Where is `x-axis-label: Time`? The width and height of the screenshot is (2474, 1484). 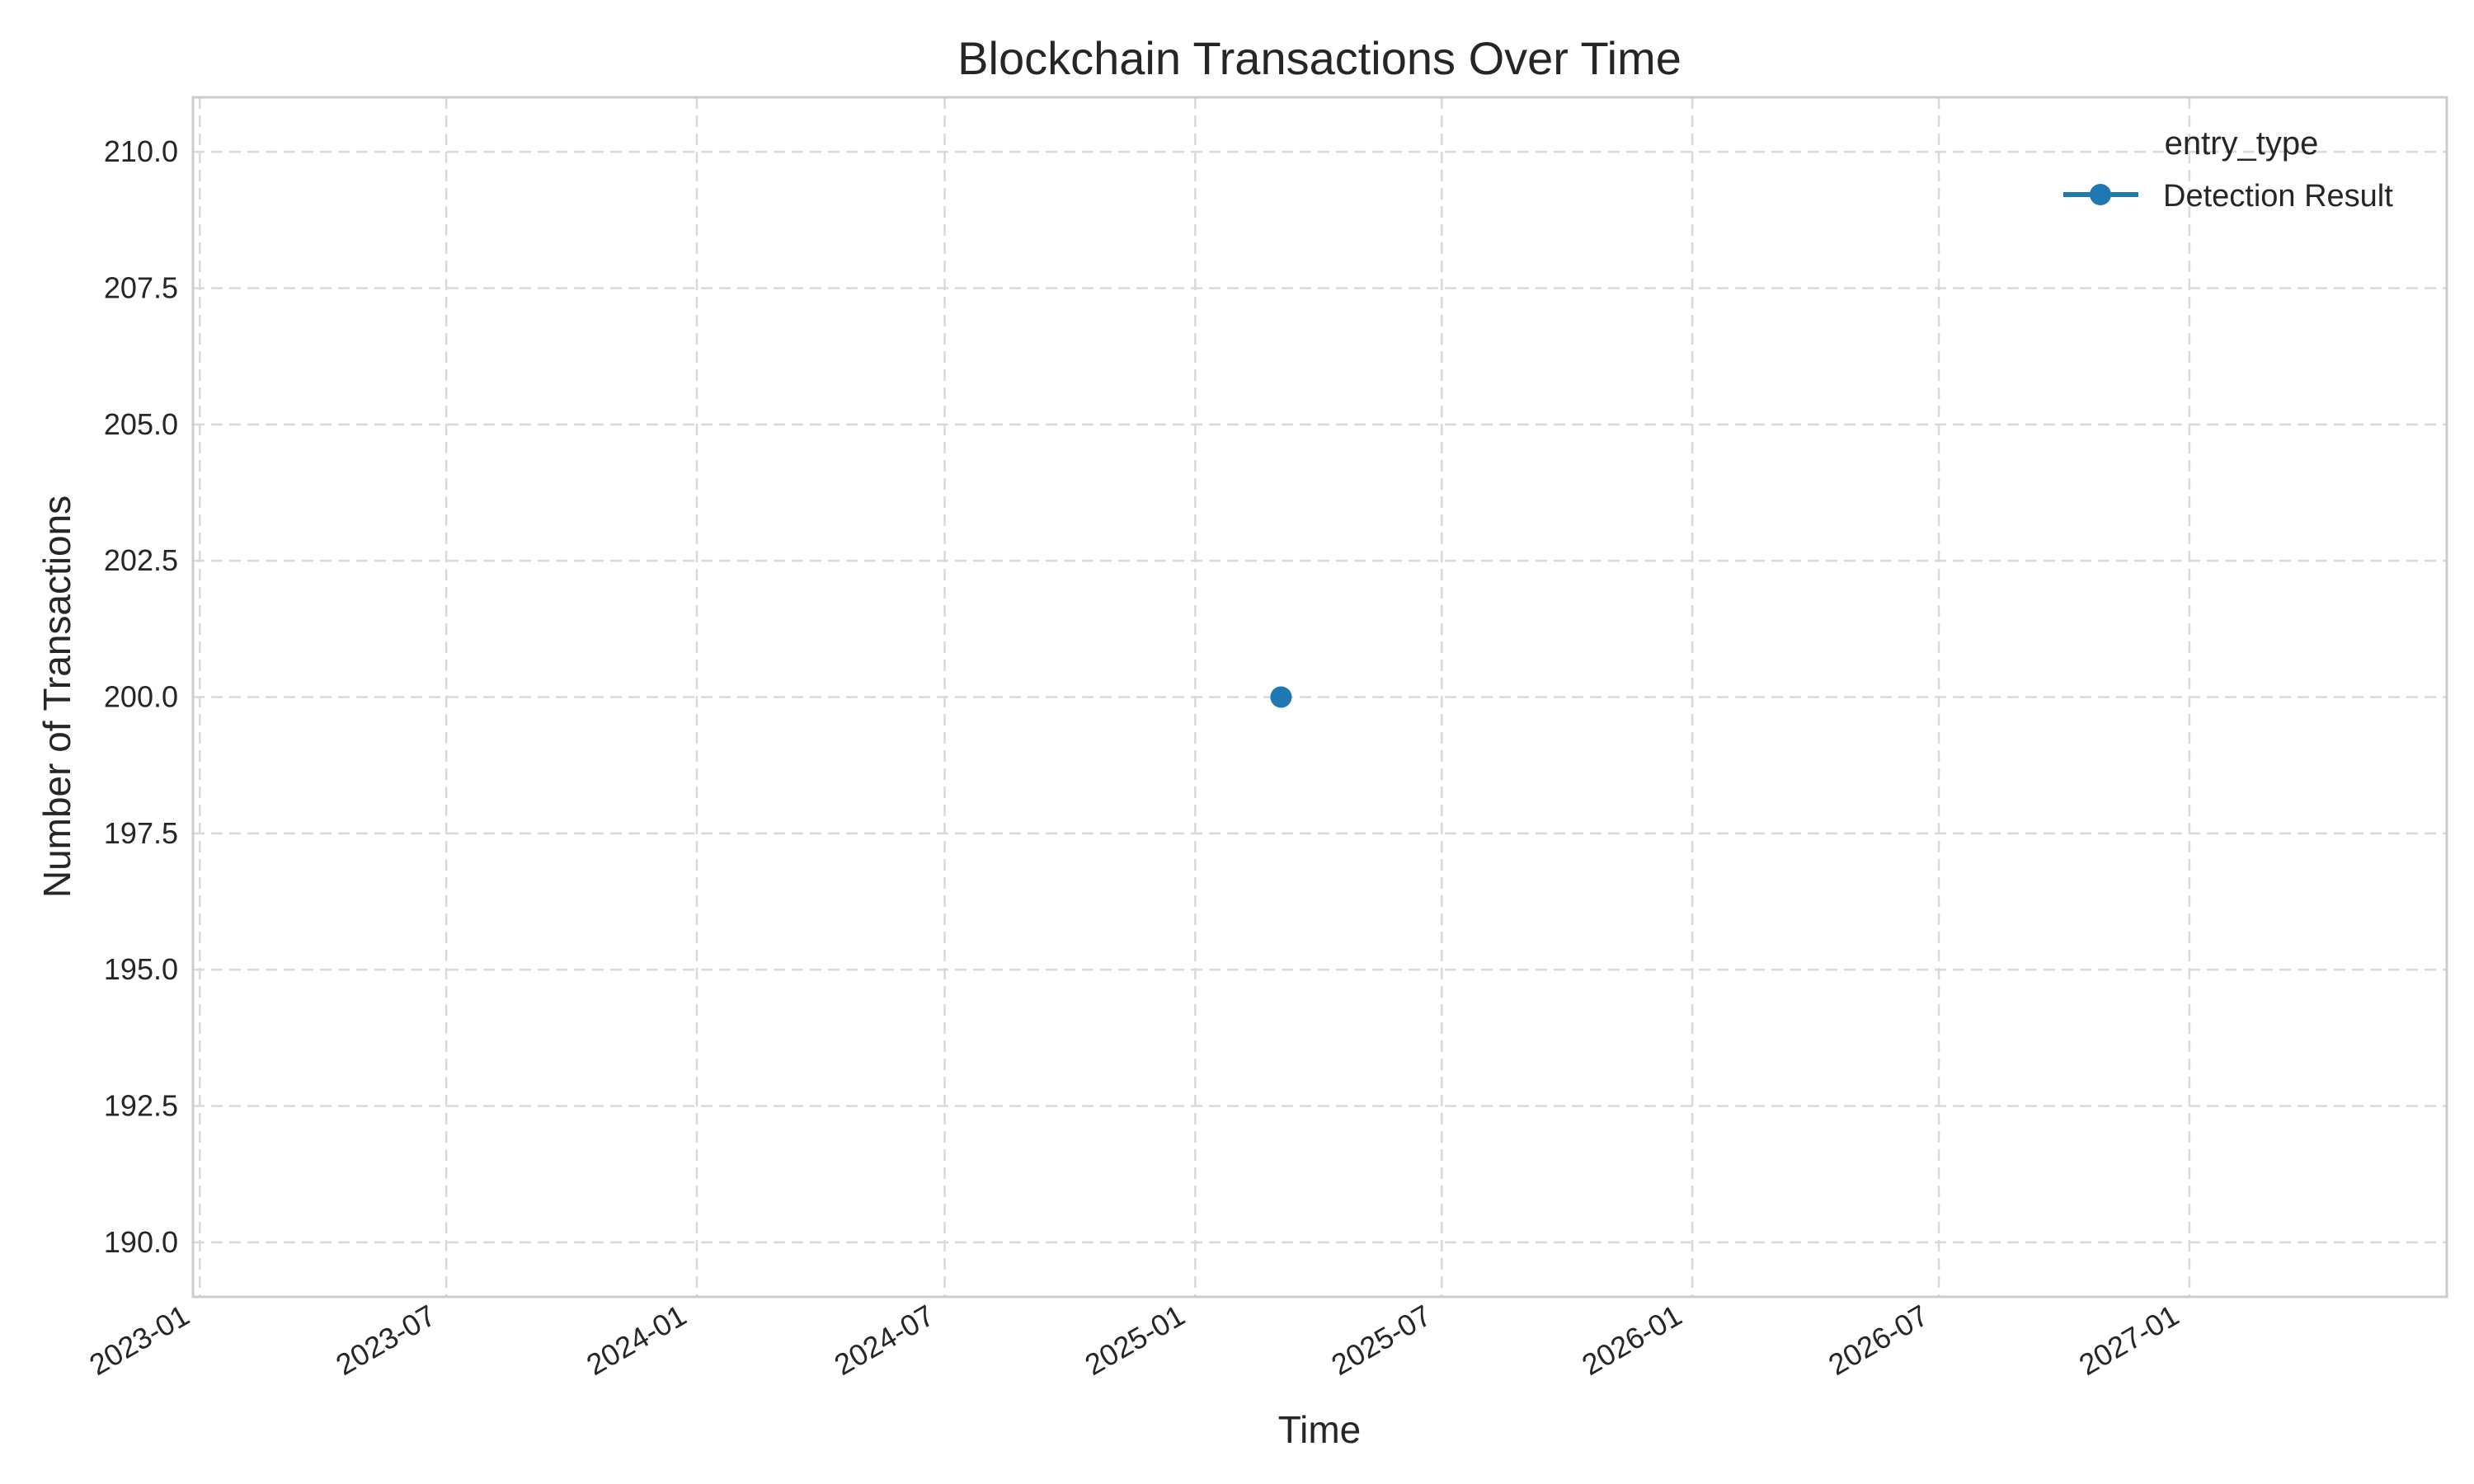 x-axis-label: Time is located at coordinates (1320, 1429).